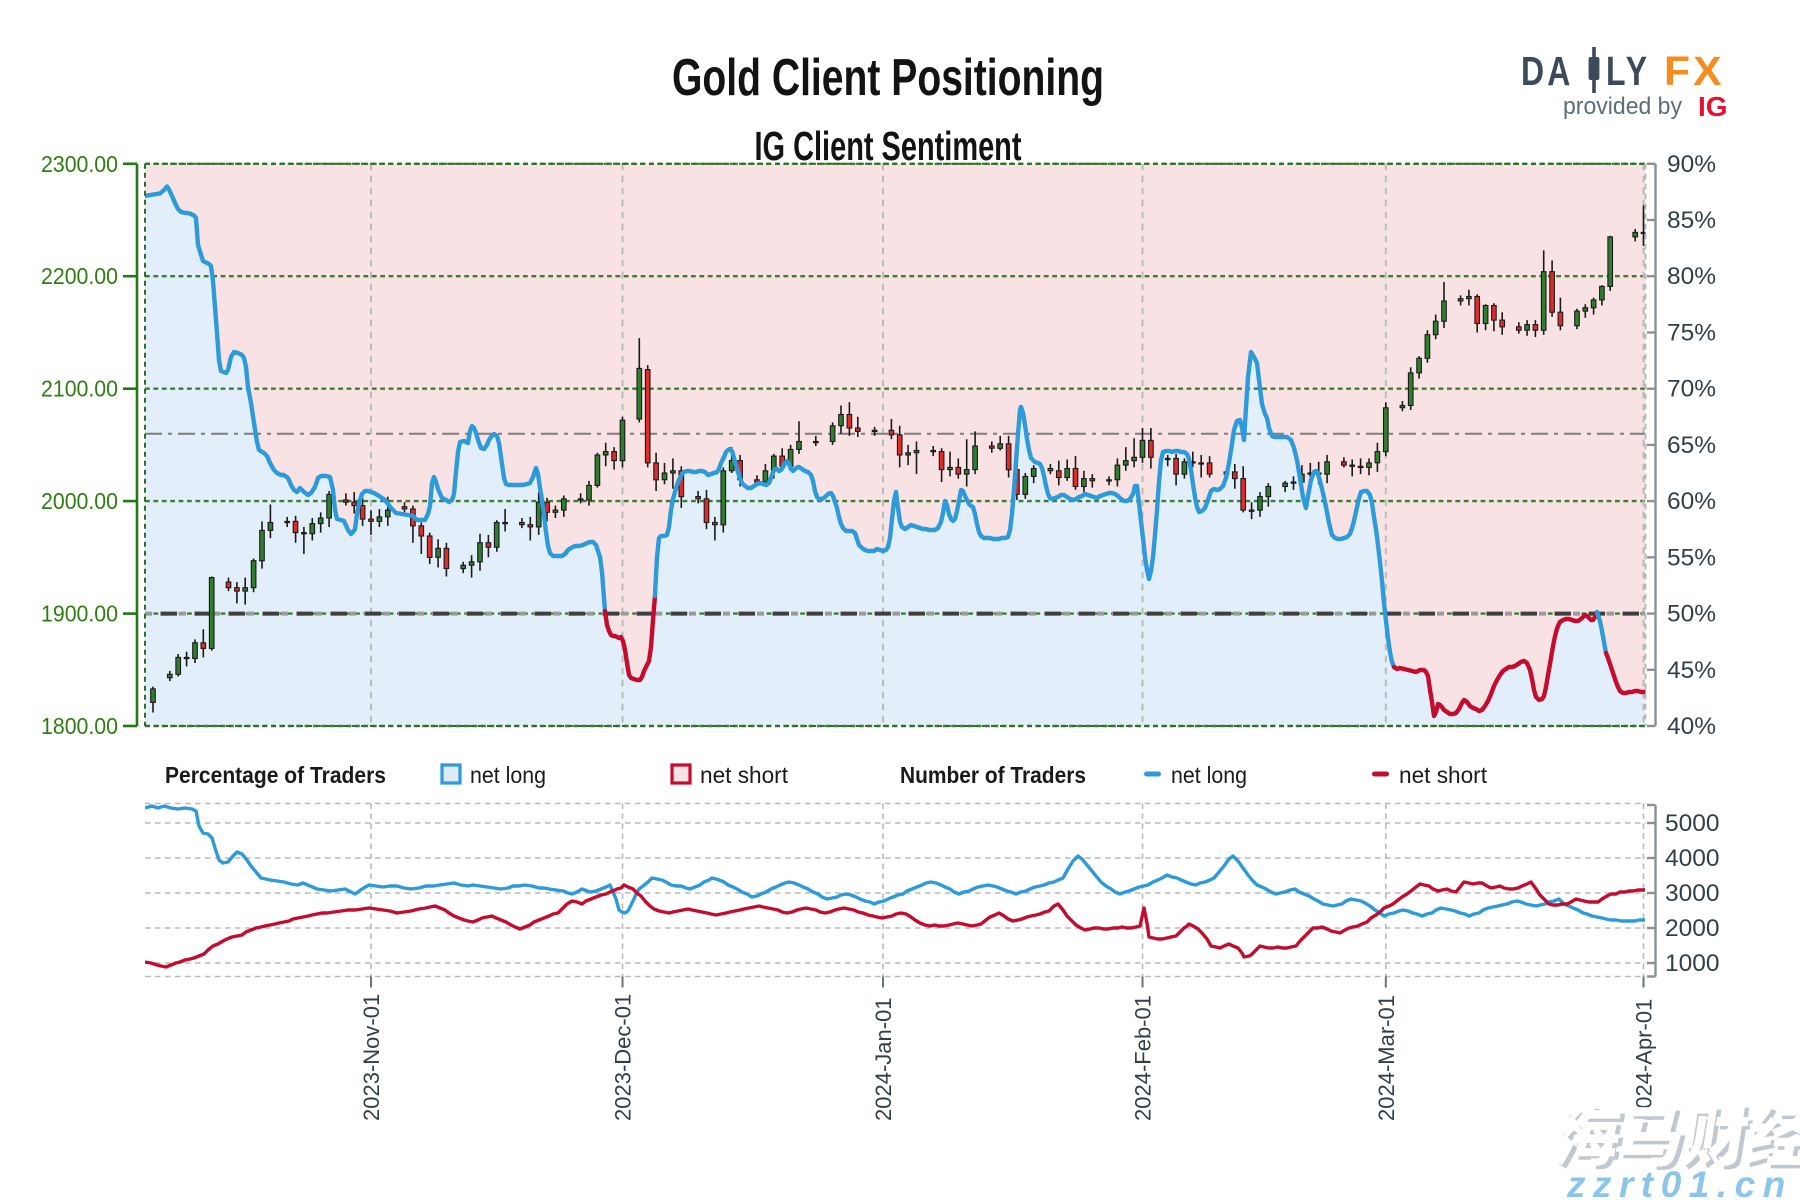  Describe the element at coordinates (1644, 1060) in the screenshot. I see `svg-text: 2024-Apr-01` at that location.